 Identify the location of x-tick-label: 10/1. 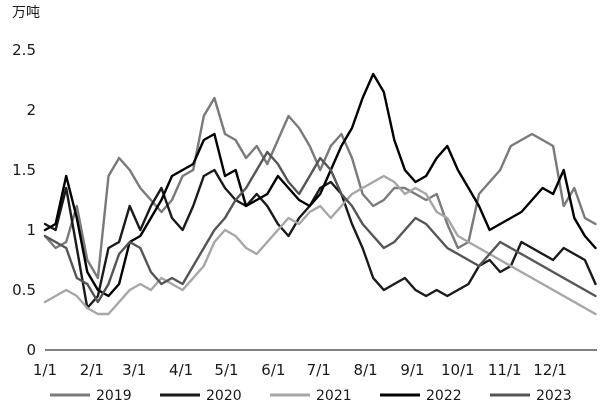
(458, 370).